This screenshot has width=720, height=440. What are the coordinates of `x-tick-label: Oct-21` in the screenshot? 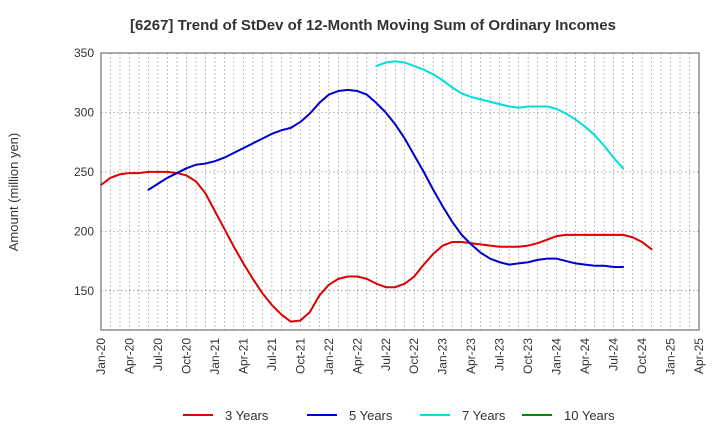 It's located at (300, 356).